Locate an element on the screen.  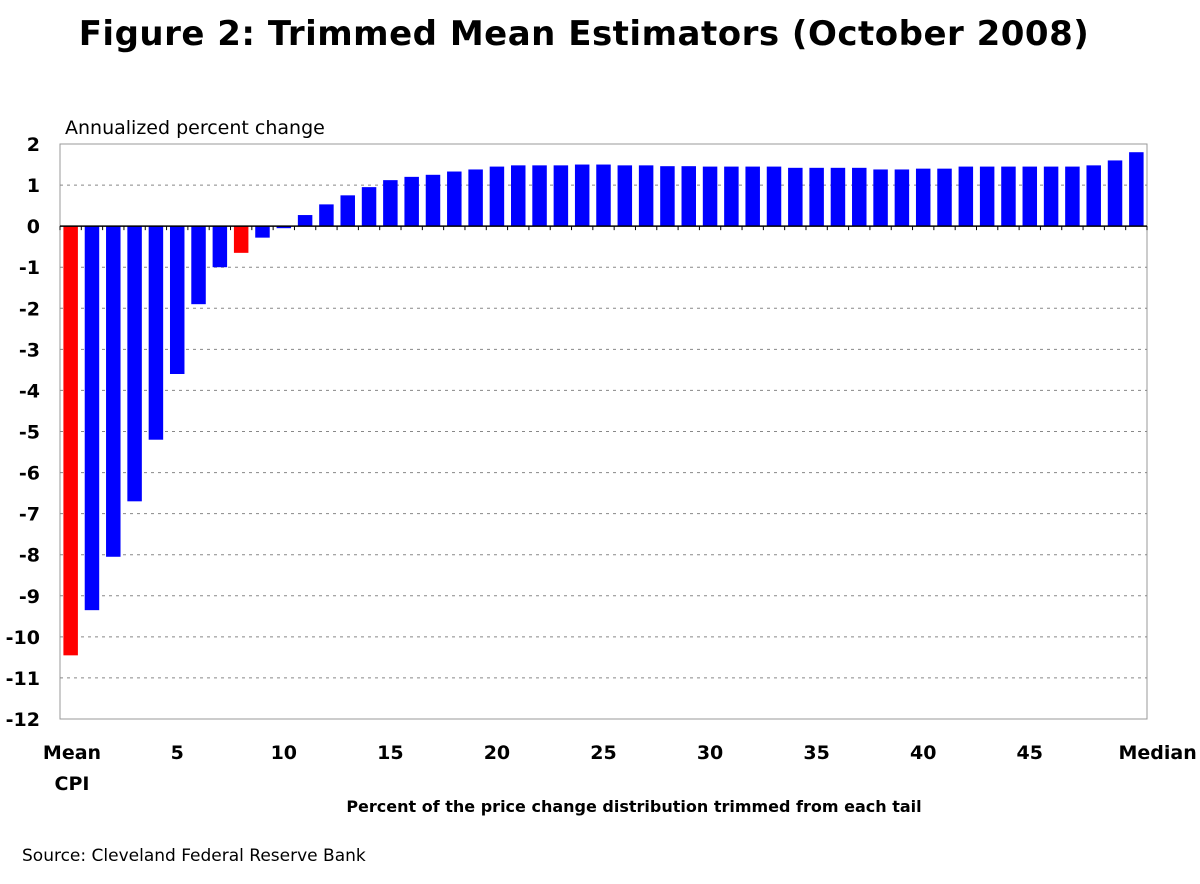
x-tick-label: 40 is located at coordinates (923, 753).